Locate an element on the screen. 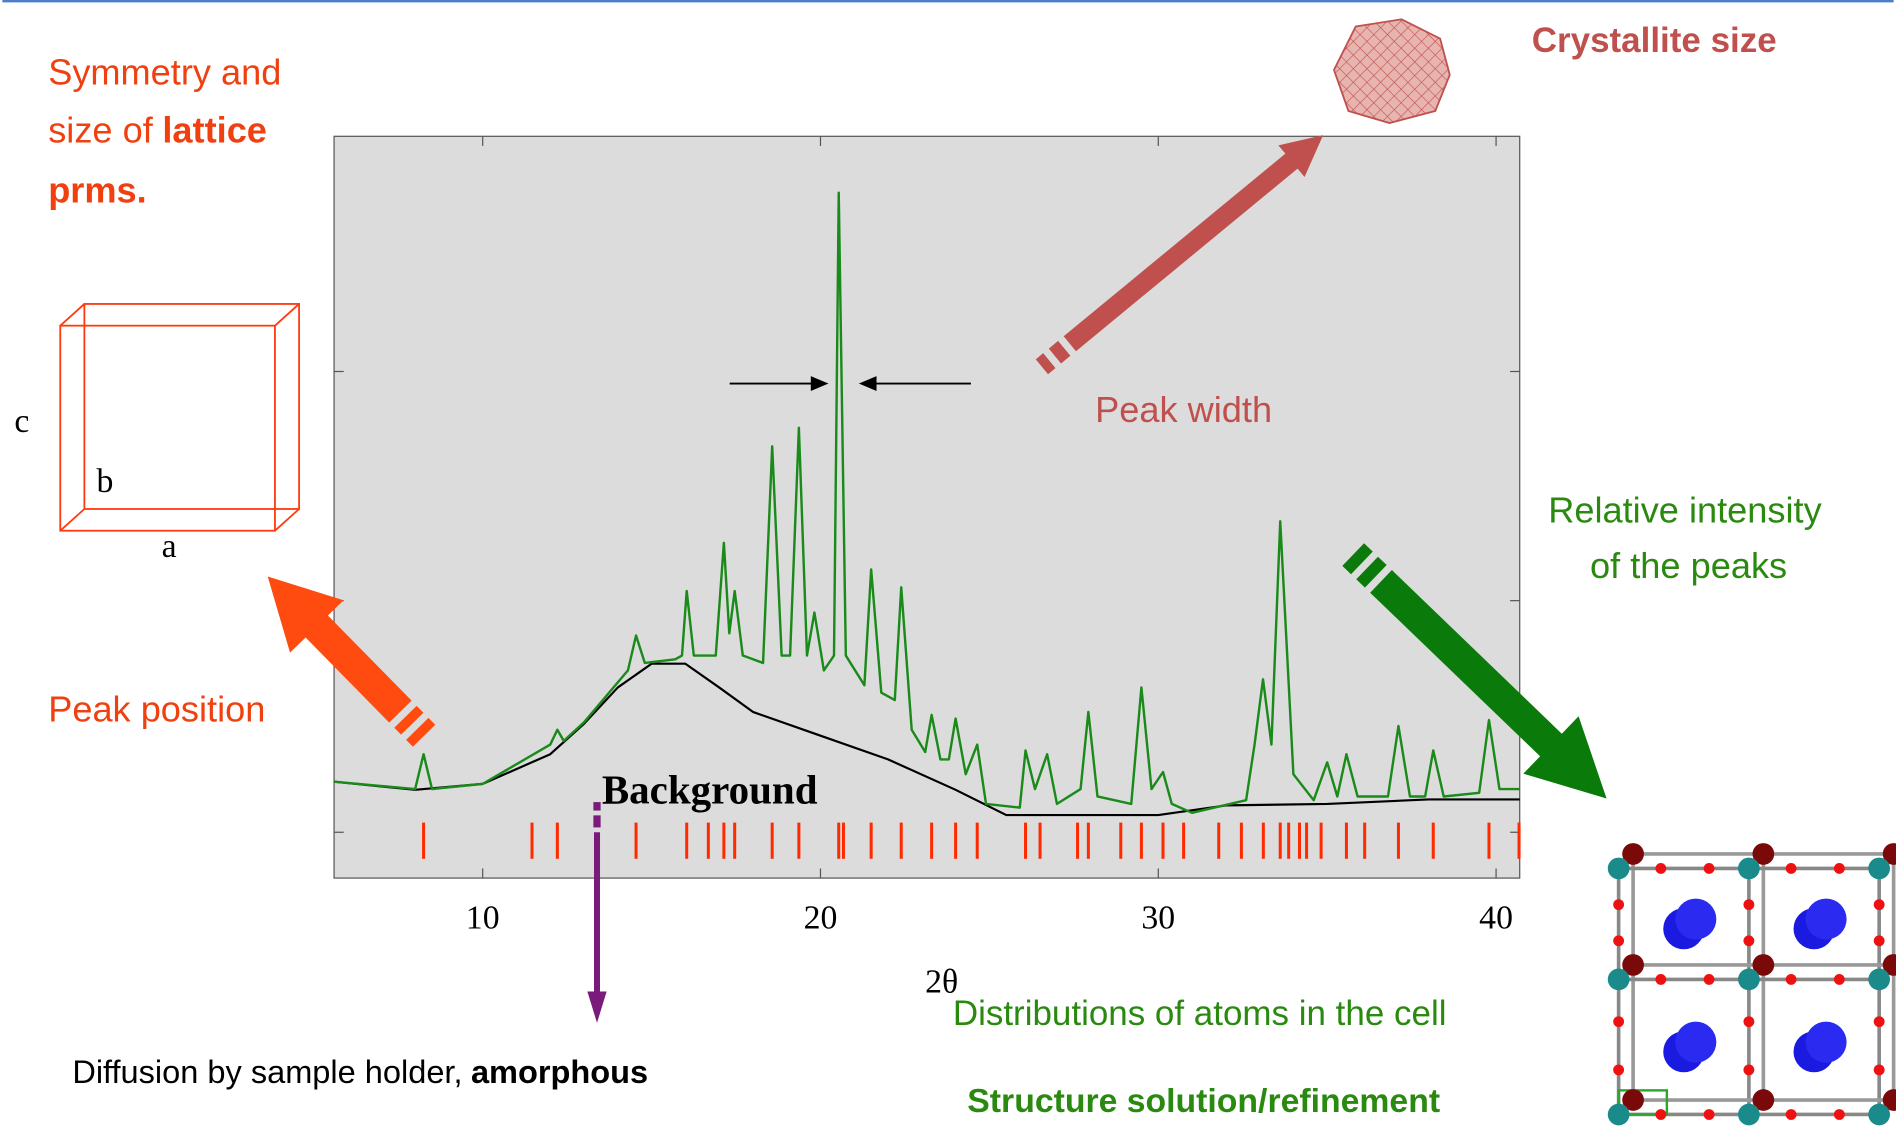  intensity-label: Relative intensity is located at coordinates (1685, 509).